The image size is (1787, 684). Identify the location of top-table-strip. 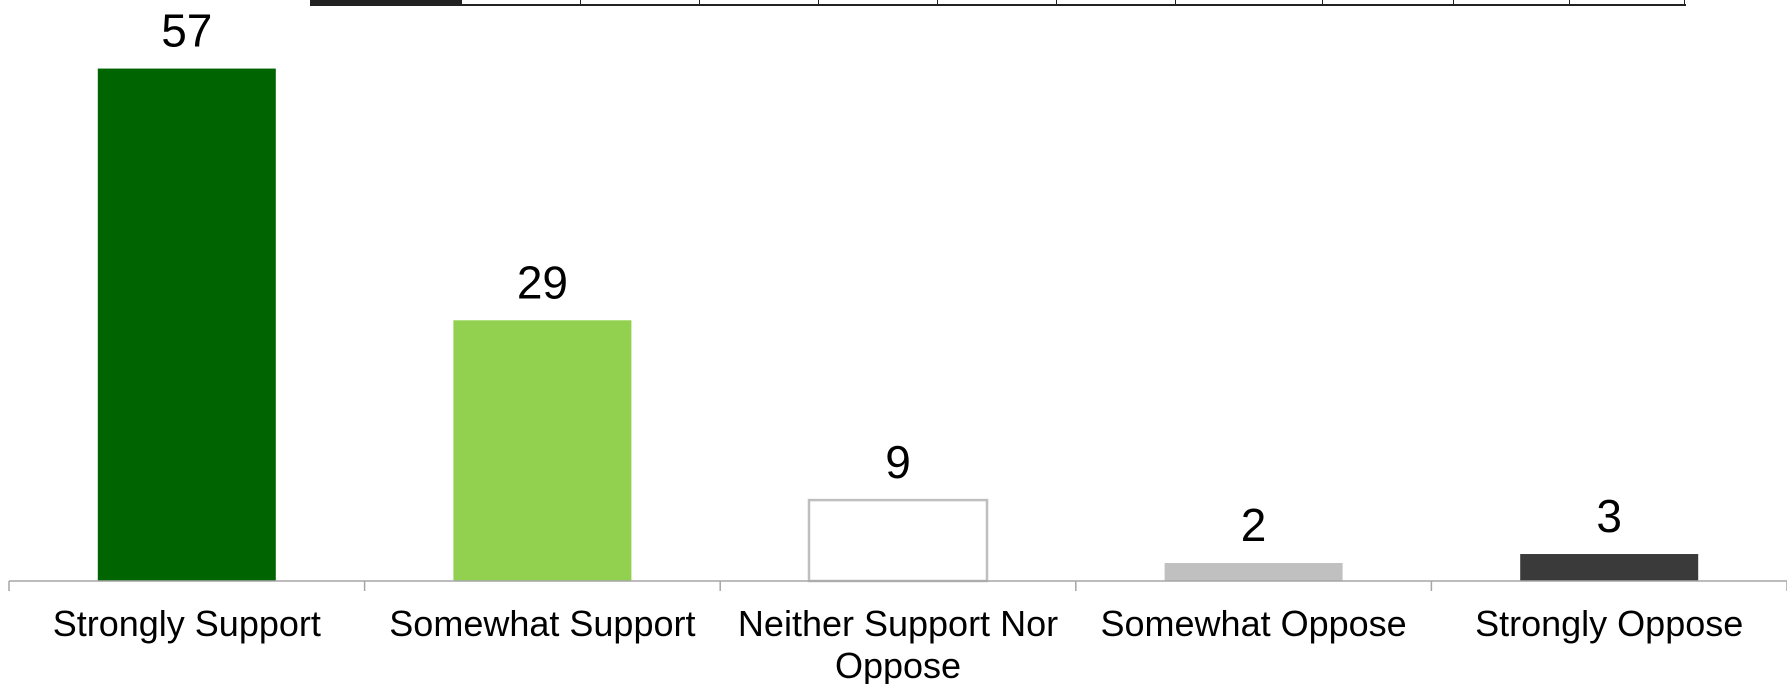
(998, 3).